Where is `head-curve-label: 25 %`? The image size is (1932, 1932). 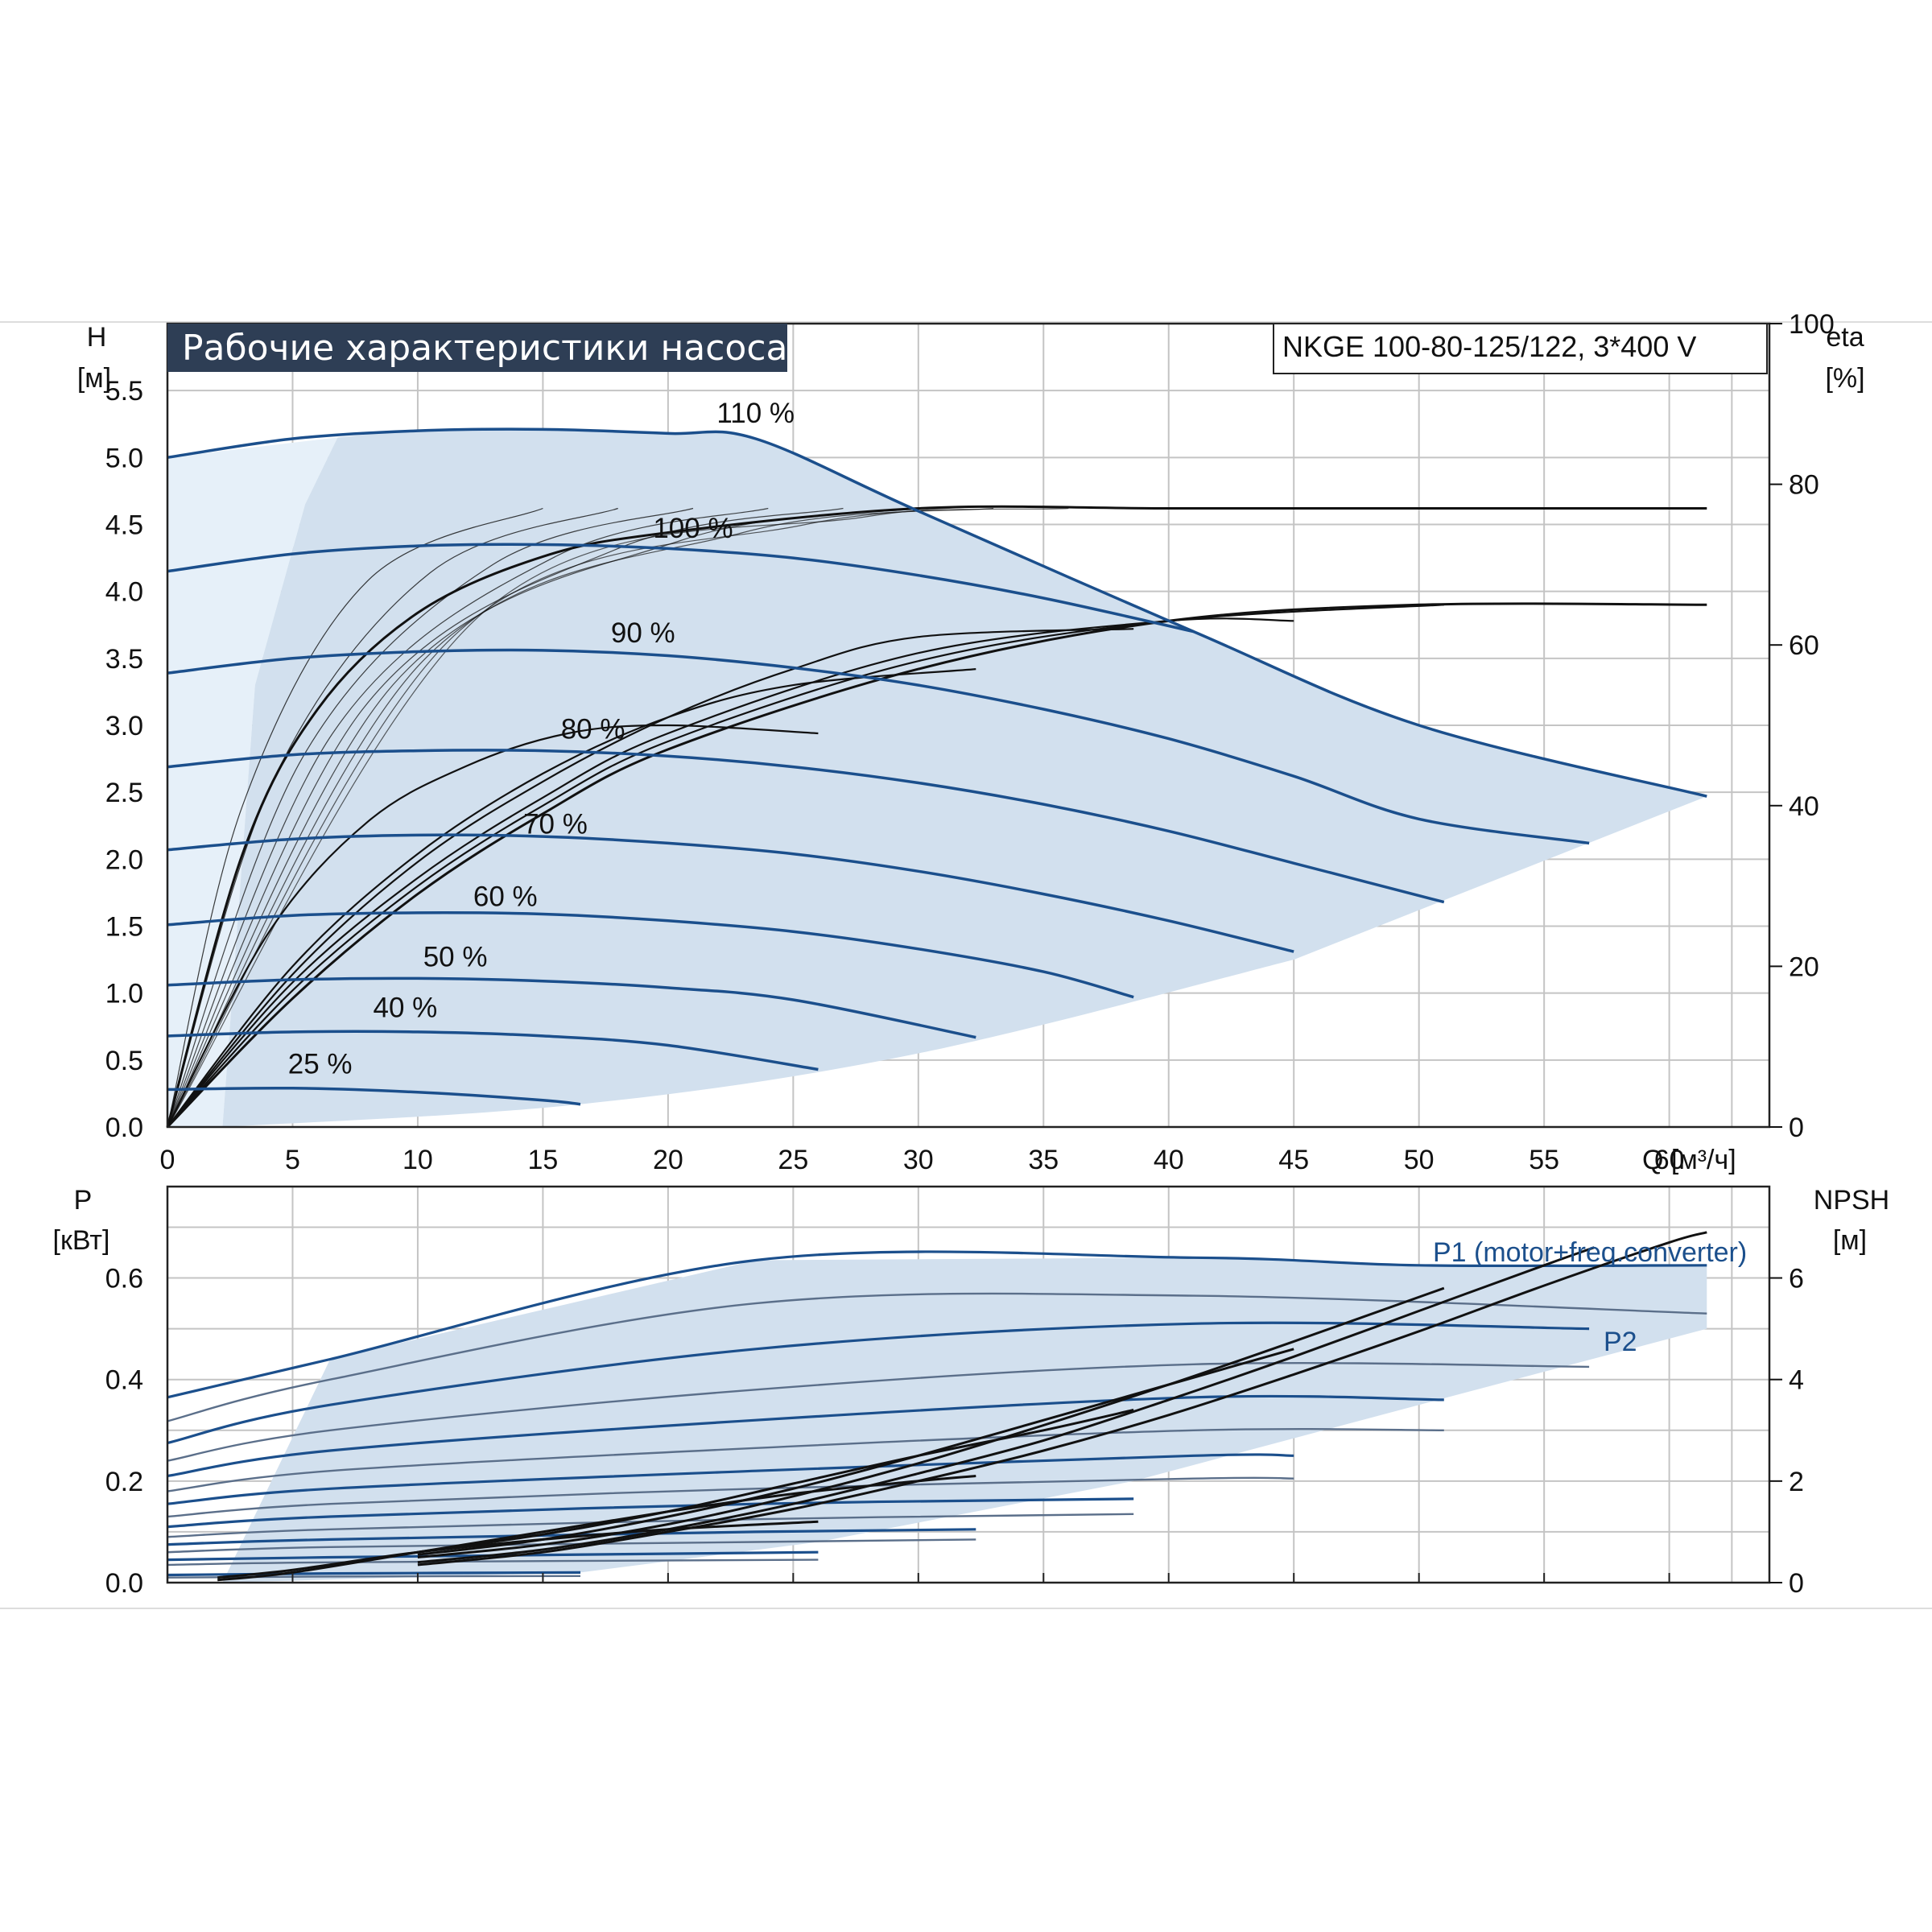
head-curve-label: 25 % is located at coordinates (320, 1064).